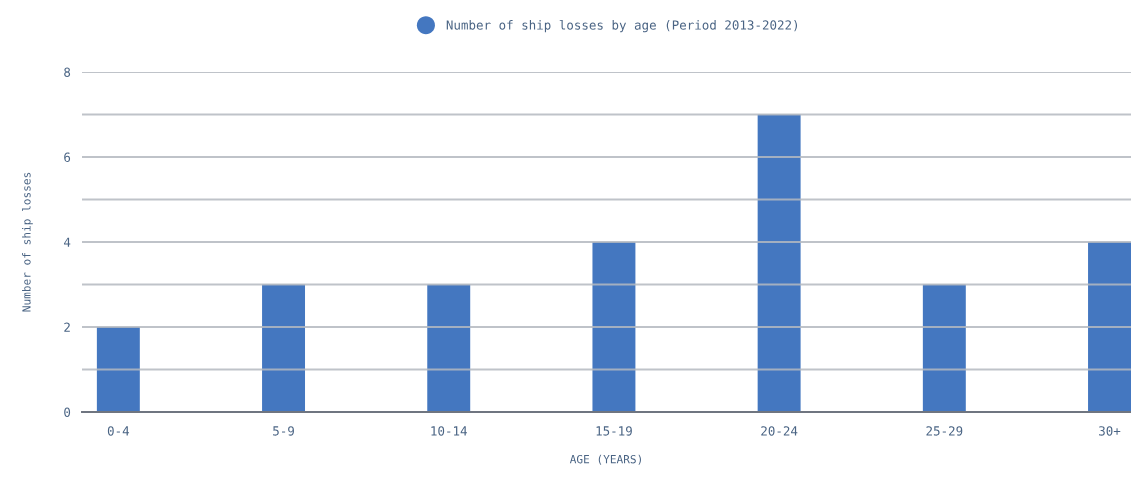 This screenshot has height=492, width=1131. Describe the element at coordinates (1110, 431) in the screenshot. I see `x-tick-label: 30+` at that location.